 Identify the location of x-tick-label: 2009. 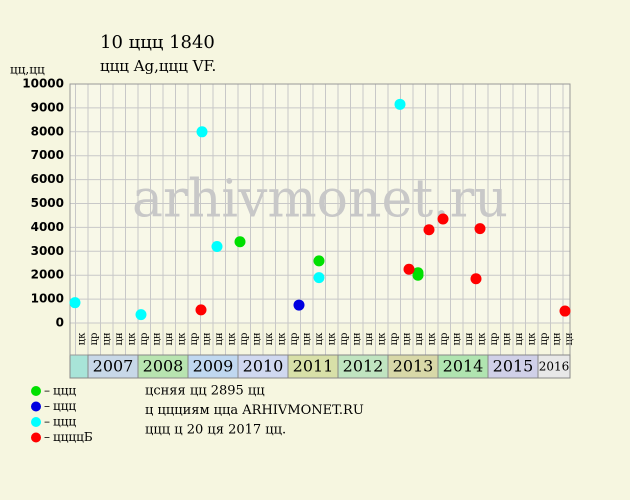
(213, 366).